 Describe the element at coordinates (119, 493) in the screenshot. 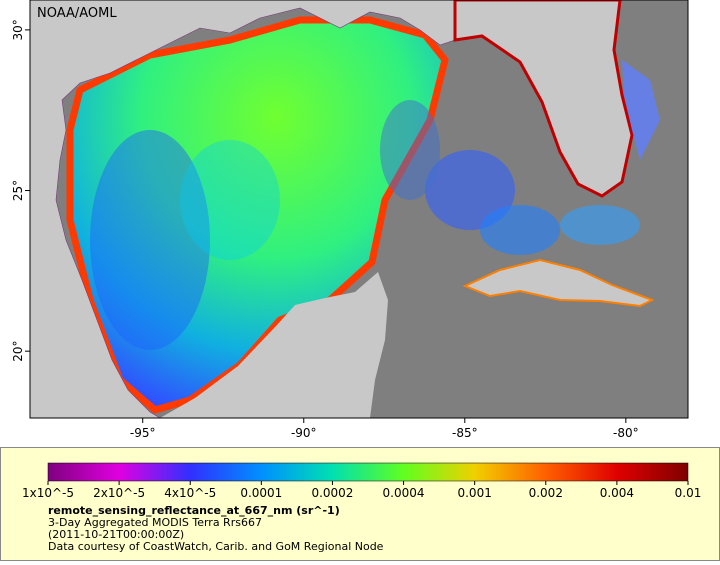

I see `colorbar-tick-label: 2x10^-5` at that location.